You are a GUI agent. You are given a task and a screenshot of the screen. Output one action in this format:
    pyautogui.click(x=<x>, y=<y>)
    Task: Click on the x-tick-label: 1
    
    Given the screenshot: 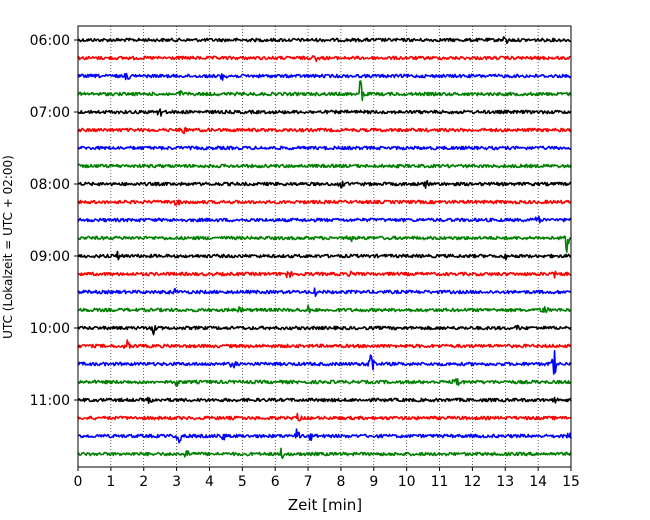 What is the action you would take?
    pyautogui.click(x=110, y=482)
    